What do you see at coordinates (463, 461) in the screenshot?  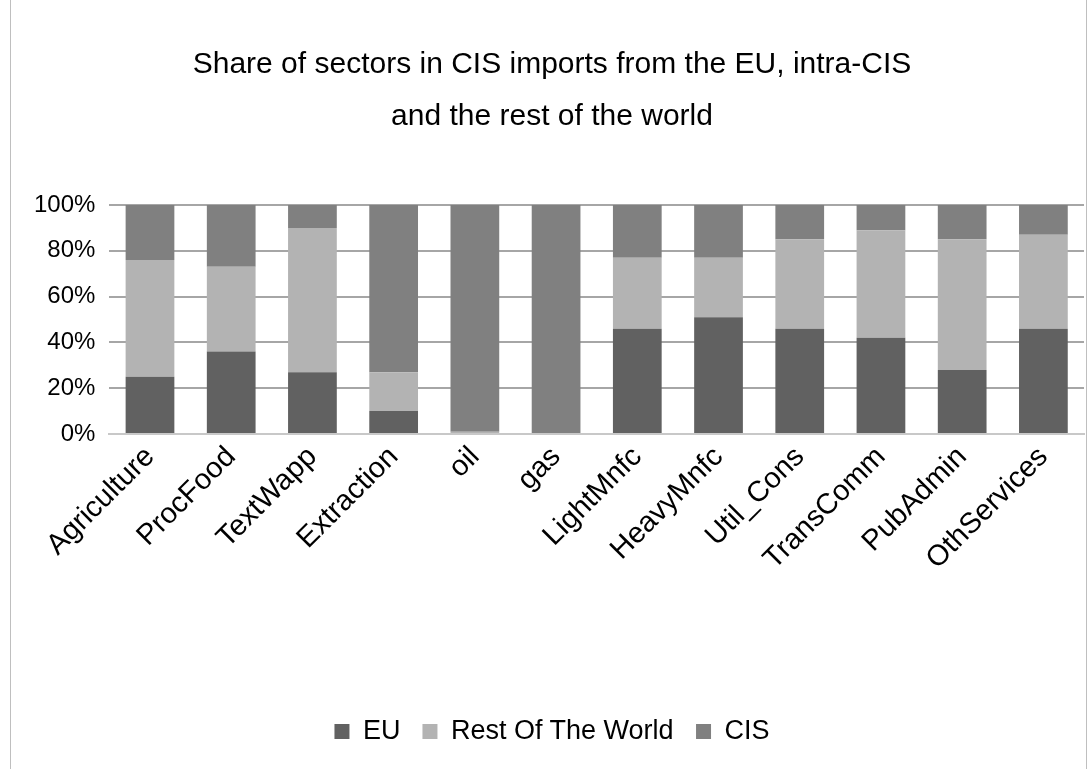 I see `x-tick-label: oil` at bounding box center [463, 461].